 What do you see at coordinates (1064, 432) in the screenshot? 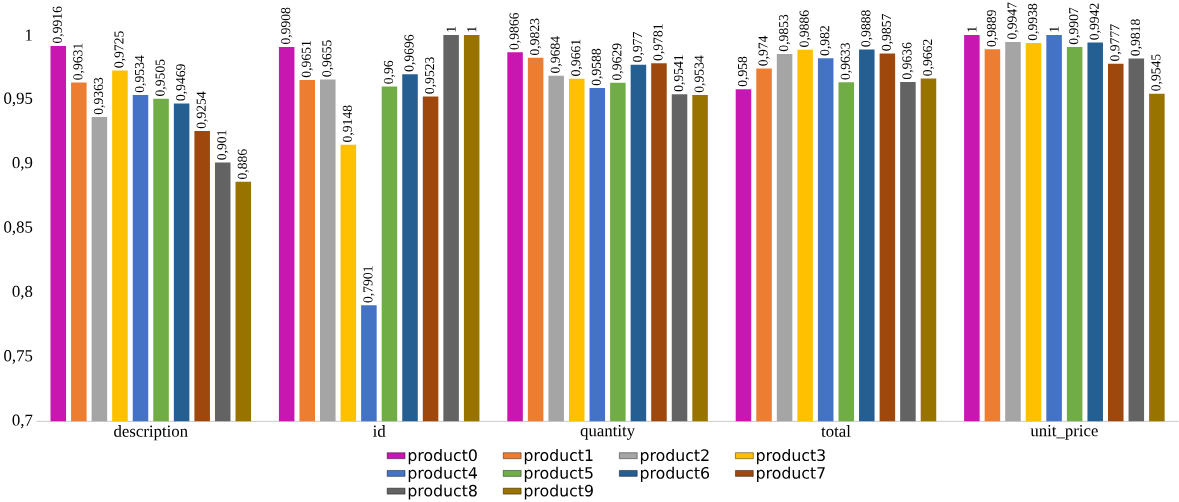
I see `x-tick-label: unit_price` at bounding box center [1064, 432].